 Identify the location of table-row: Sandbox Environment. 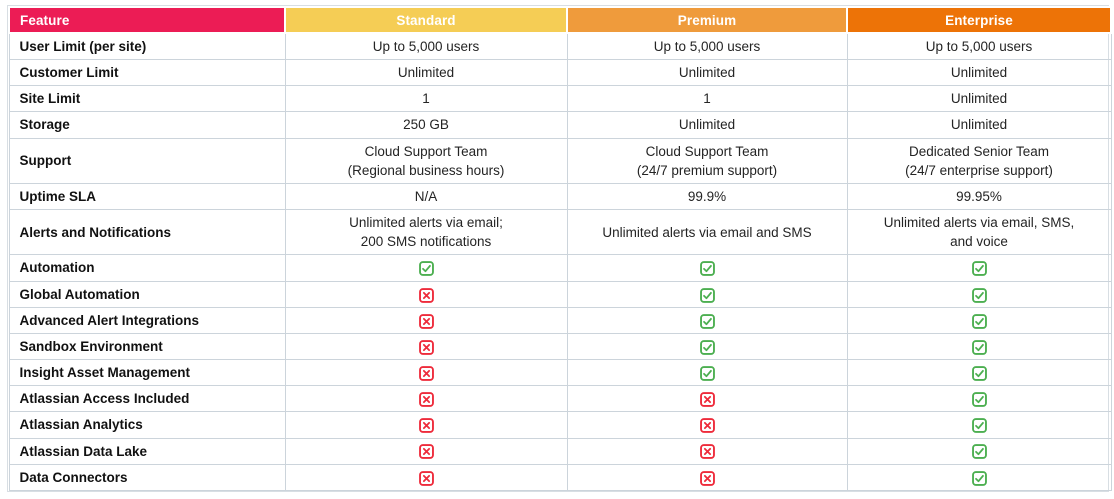
(560, 346).